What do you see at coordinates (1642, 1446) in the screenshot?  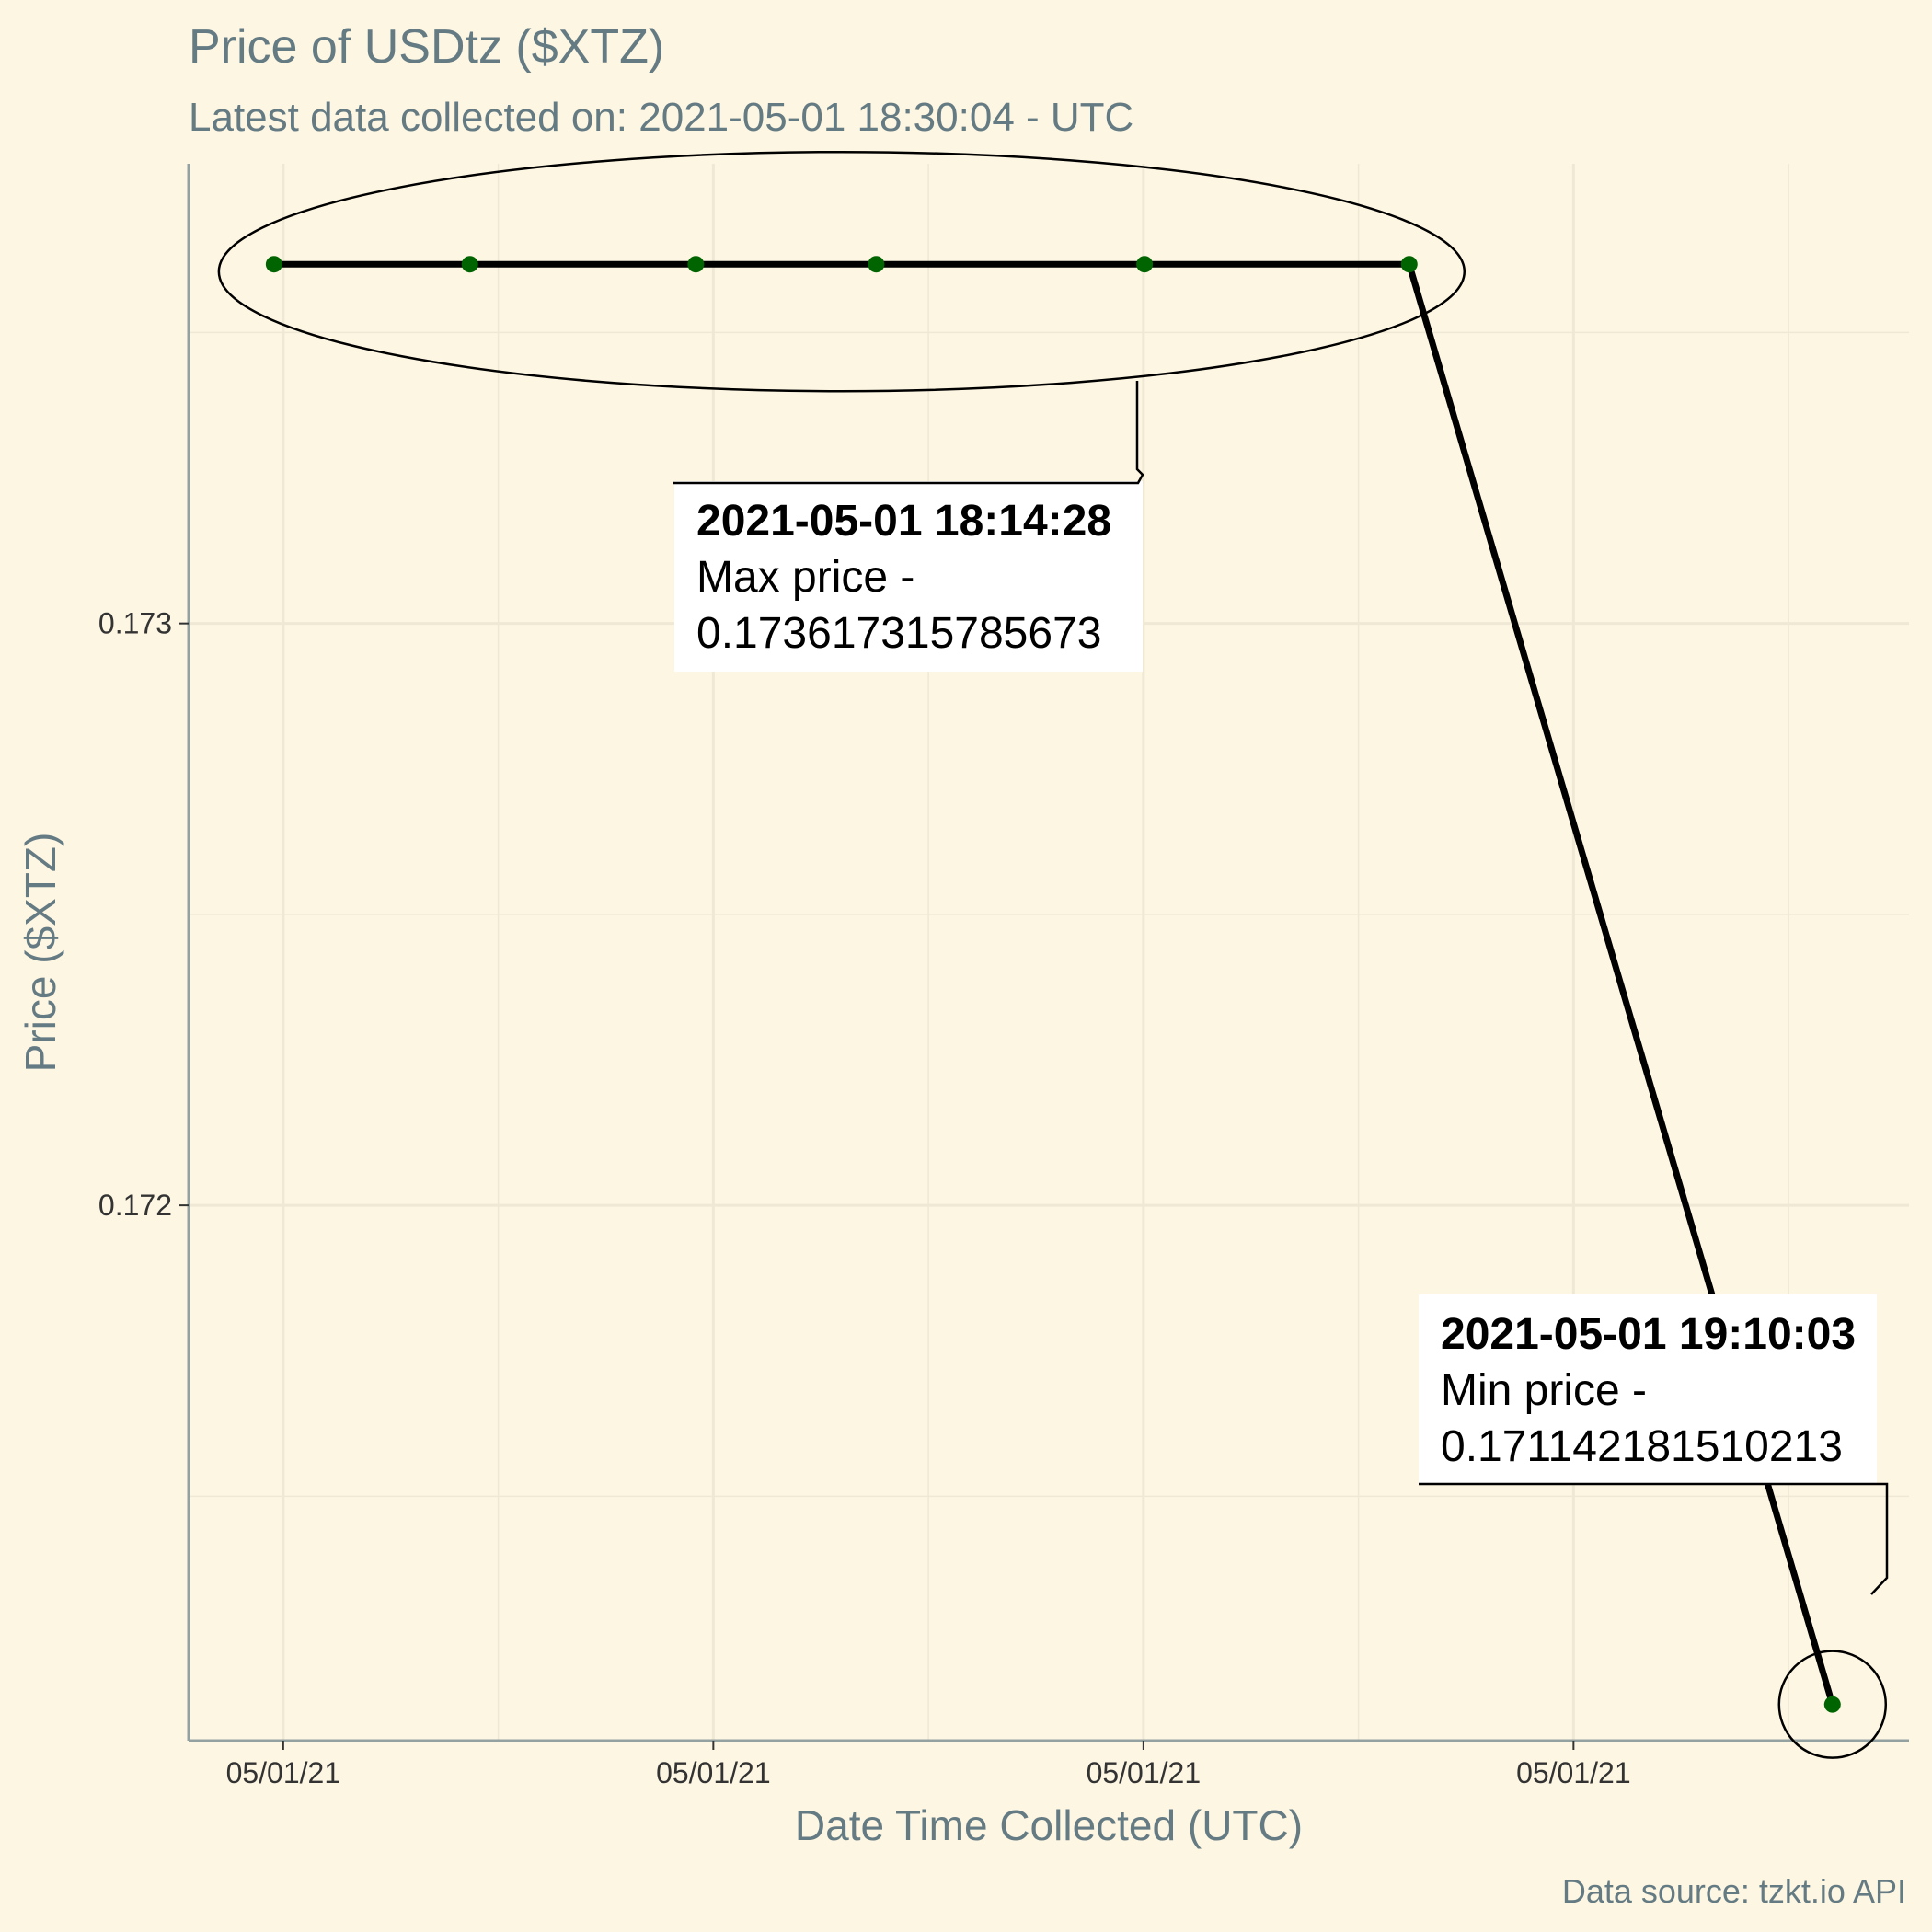 I see `min-label-line: 0.171142181510213` at bounding box center [1642, 1446].